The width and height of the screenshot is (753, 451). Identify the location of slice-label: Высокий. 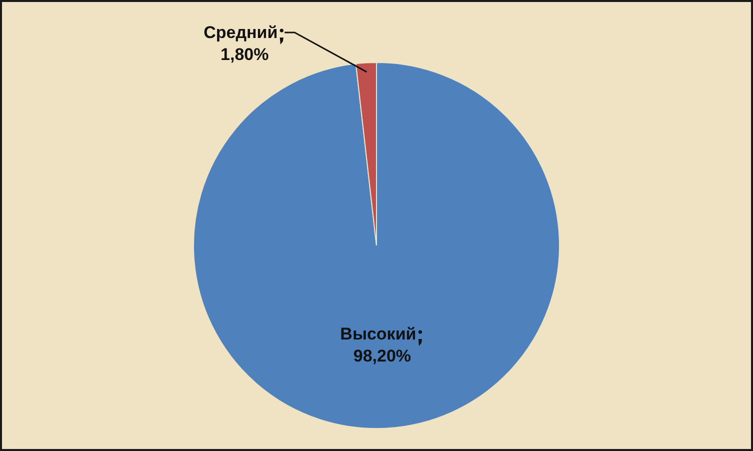
(378, 334).